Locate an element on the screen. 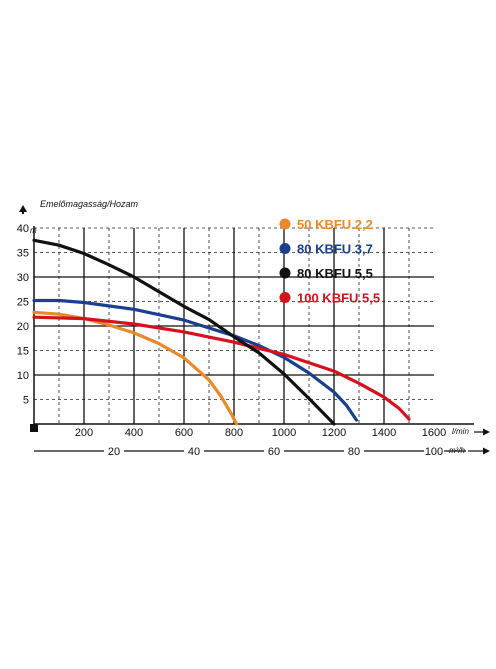 The image size is (496, 669). x-tick-labels: 200 400 600 800 1000 1200 1400 1600 is located at coordinates (260, 433).